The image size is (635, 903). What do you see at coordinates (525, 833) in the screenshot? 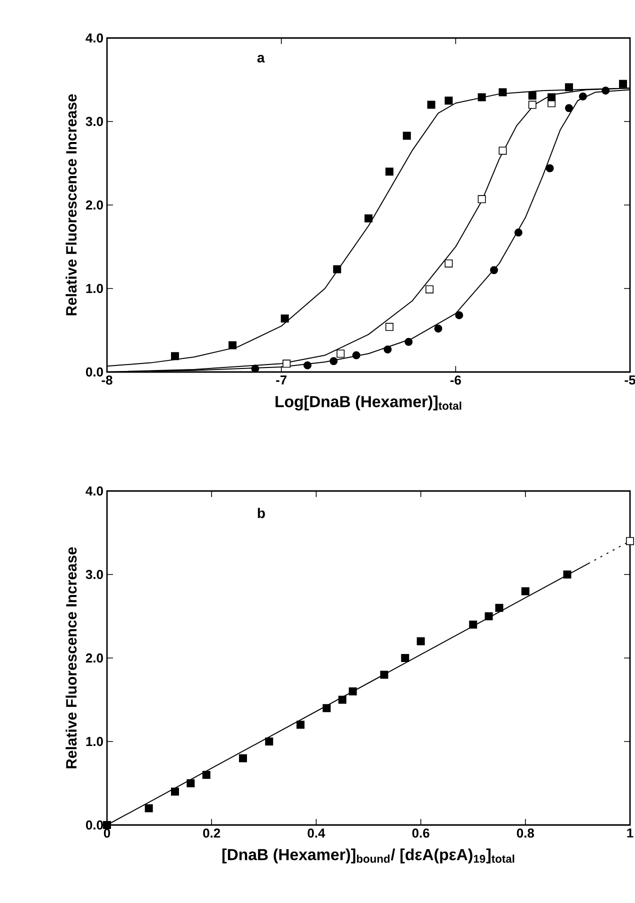
I see `x-tick-label: 0.8` at bounding box center [525, 833].